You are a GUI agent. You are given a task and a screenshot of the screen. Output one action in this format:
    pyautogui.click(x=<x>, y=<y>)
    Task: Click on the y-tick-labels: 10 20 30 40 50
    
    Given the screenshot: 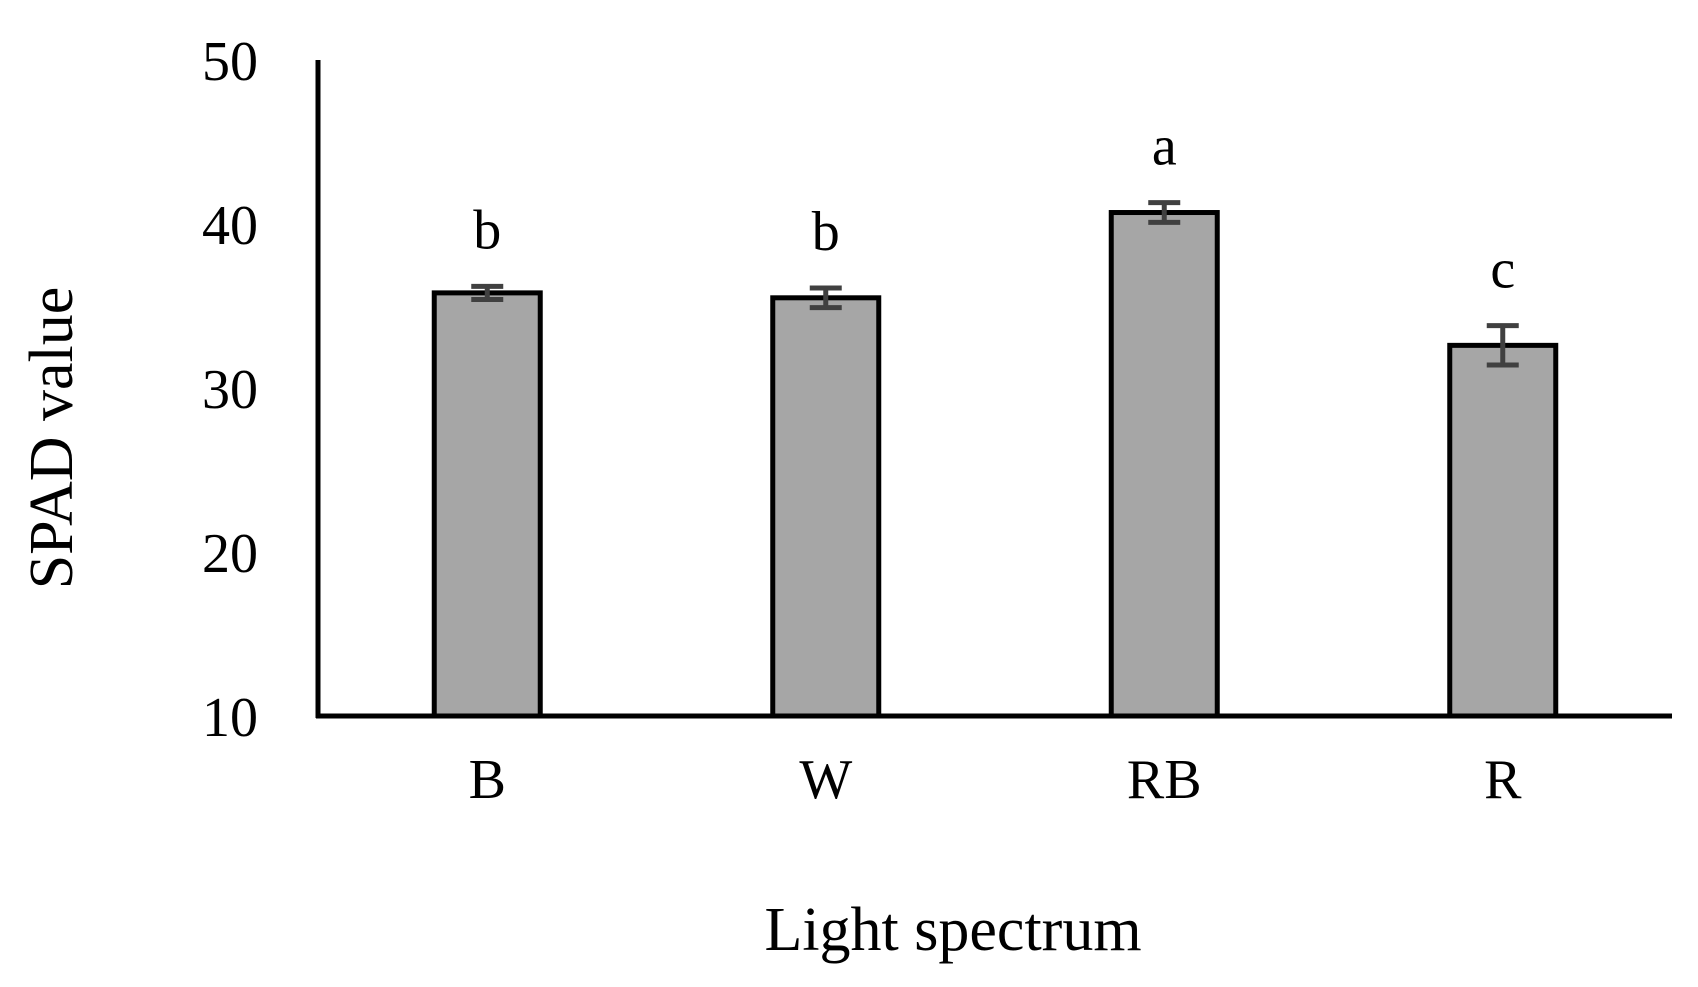 What is the action you would take?
    pyautogui.click(x=230, y=390)
    